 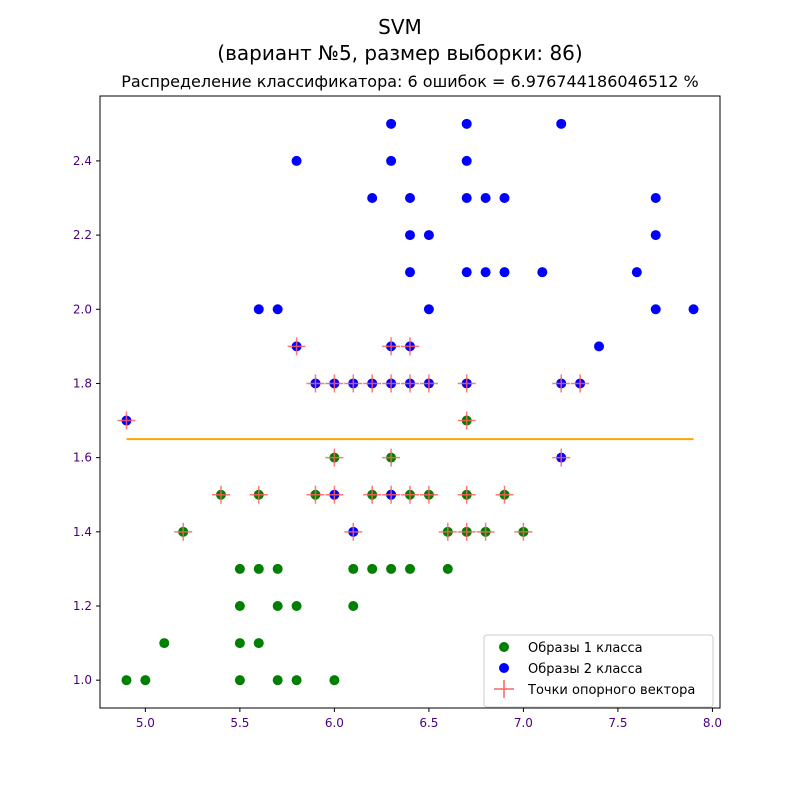 I want to click on y-tick-label: 2.0, so click(x=82, y=309).